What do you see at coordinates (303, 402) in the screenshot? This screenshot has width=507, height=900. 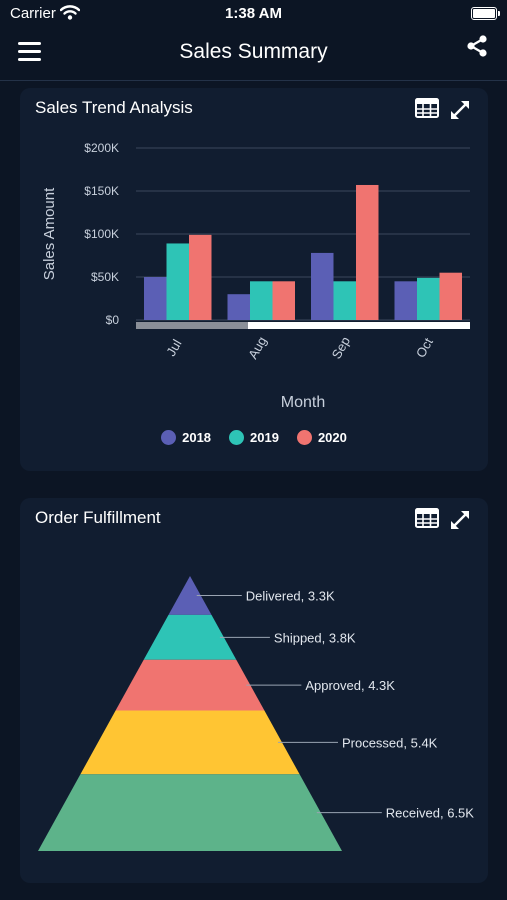 I see `x-axis-title: Month` at bounding box center [303, 402].